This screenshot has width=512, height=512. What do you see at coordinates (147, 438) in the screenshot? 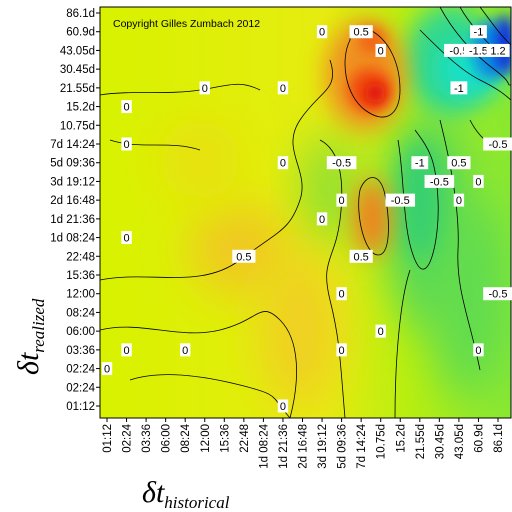
I see `x-tick-label: 03:36` at bounding box center [147, 438].